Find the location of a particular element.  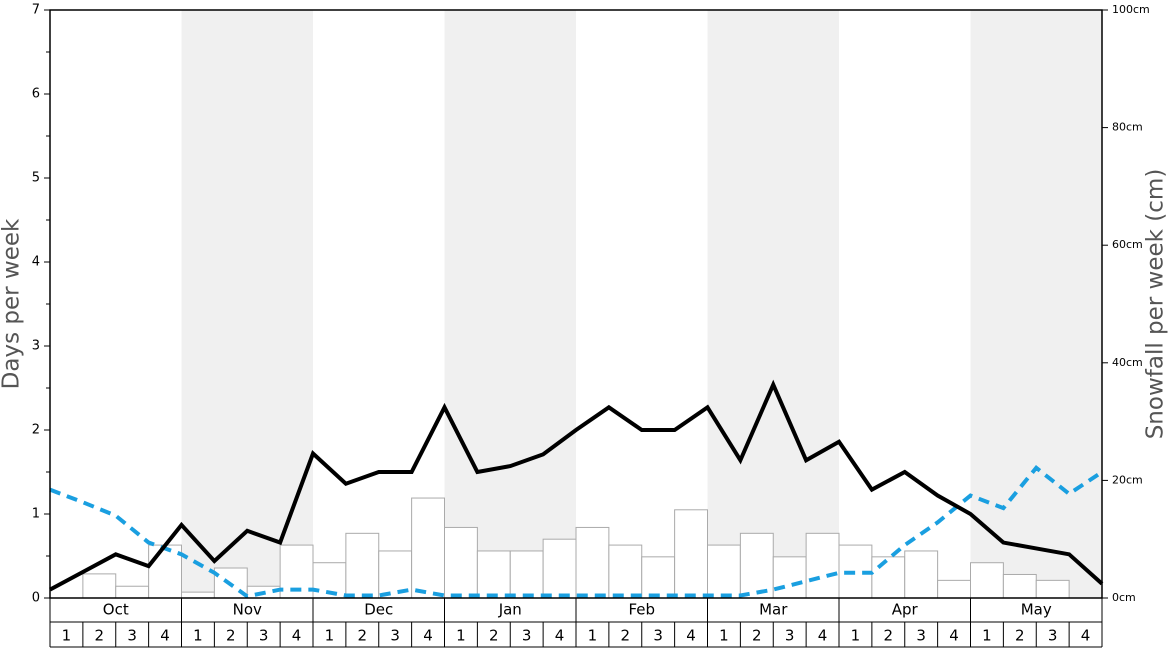

y-tick-label: 6 is located at coordinates (36, 94).